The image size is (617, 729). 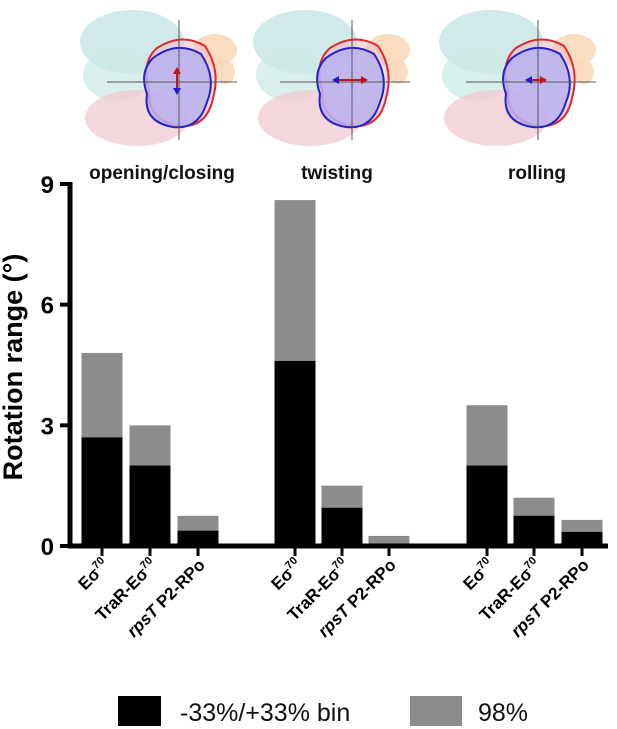 I want to click on y-tick-label: 6, so click(x=47, y=306).